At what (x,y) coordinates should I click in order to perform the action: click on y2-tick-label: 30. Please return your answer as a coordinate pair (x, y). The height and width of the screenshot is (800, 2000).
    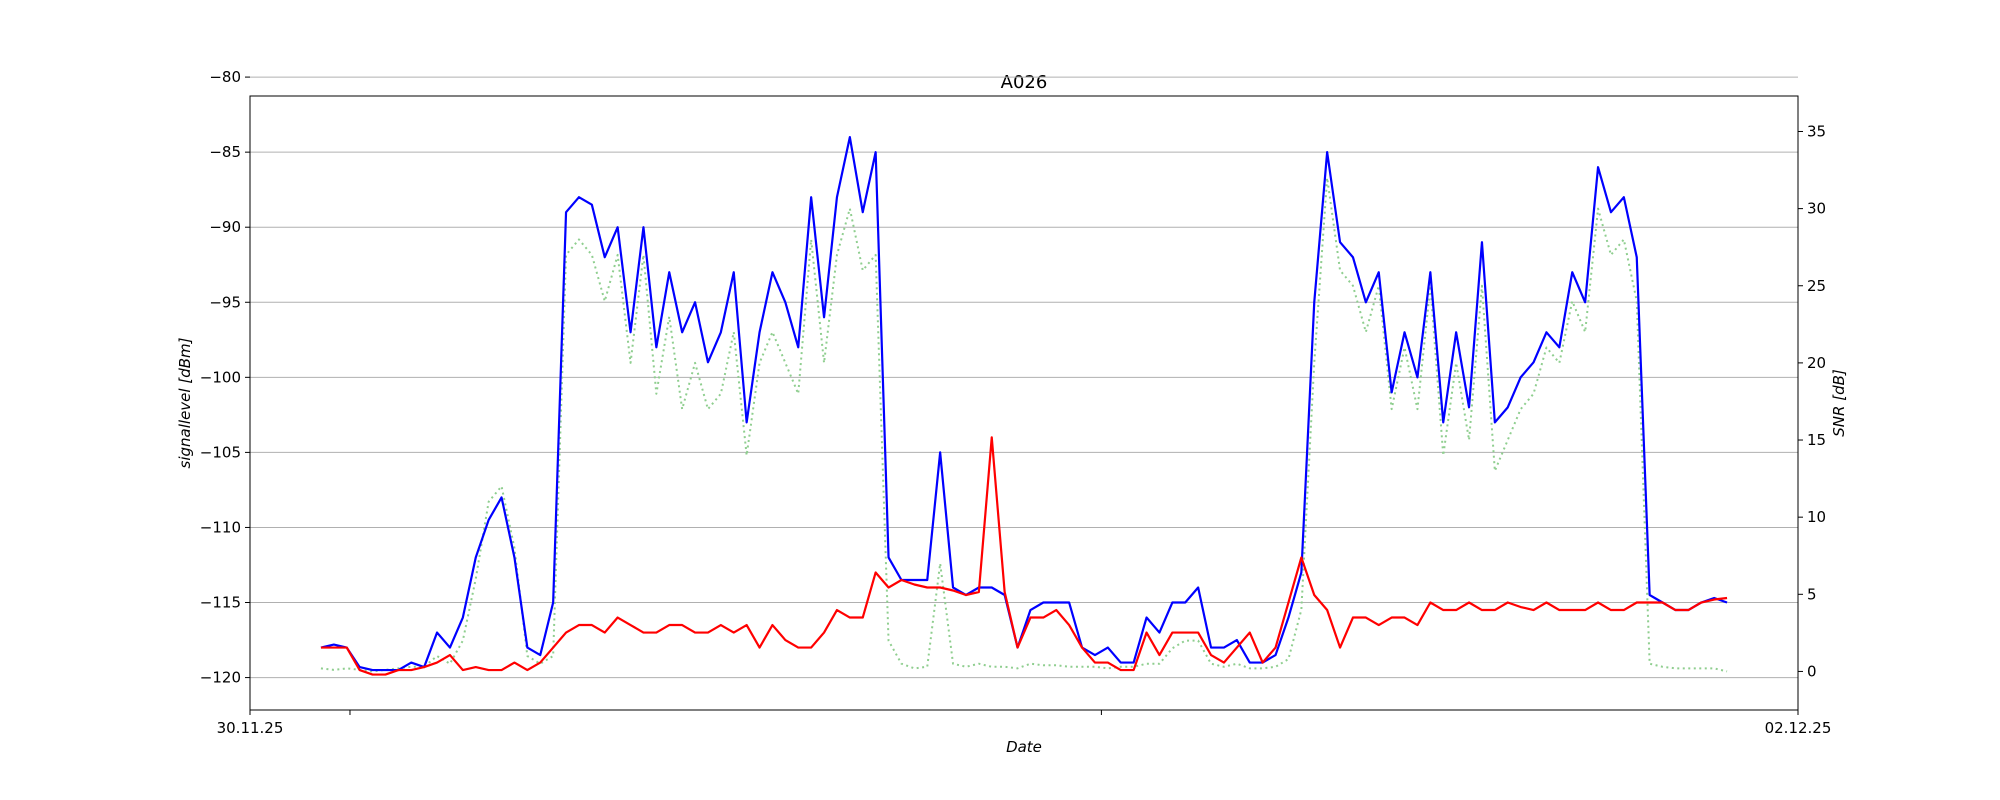
    Looking at the image, I should click on (1816, 209).